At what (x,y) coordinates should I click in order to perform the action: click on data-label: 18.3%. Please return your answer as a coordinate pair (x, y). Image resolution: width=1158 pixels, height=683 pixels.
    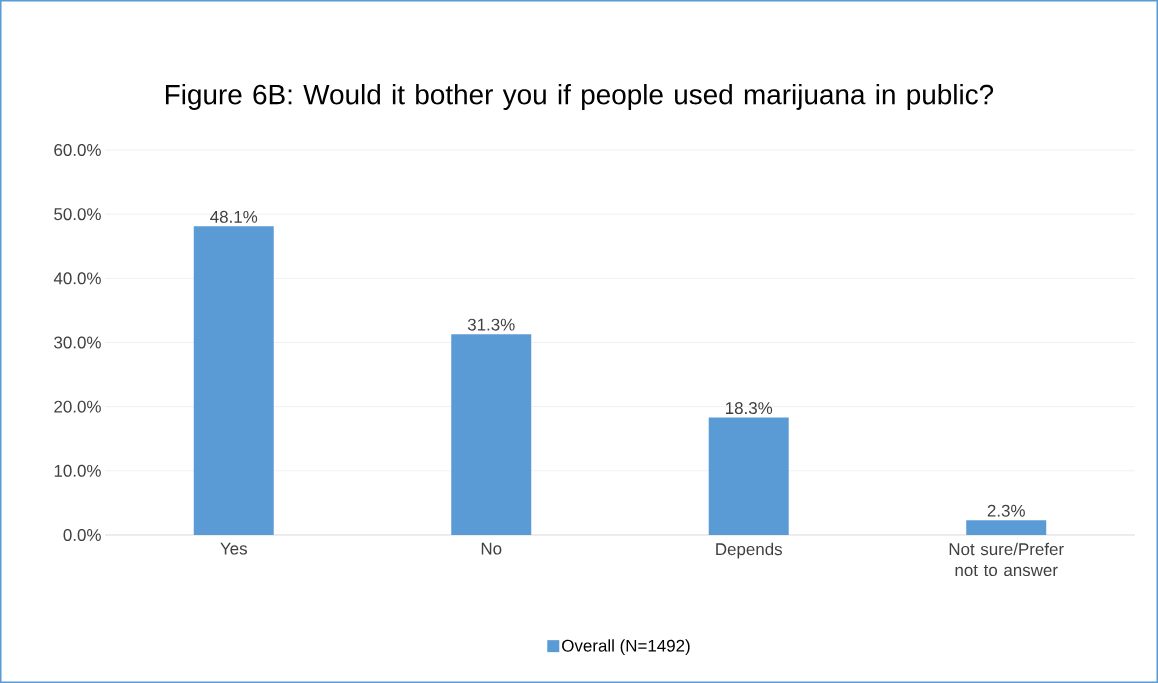
    Looking at the image, I should click on (749, 408).